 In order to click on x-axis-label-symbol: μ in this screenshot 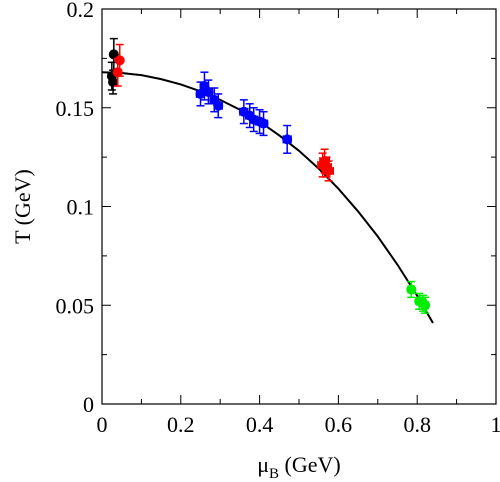, I will do `click(263, 464)`.